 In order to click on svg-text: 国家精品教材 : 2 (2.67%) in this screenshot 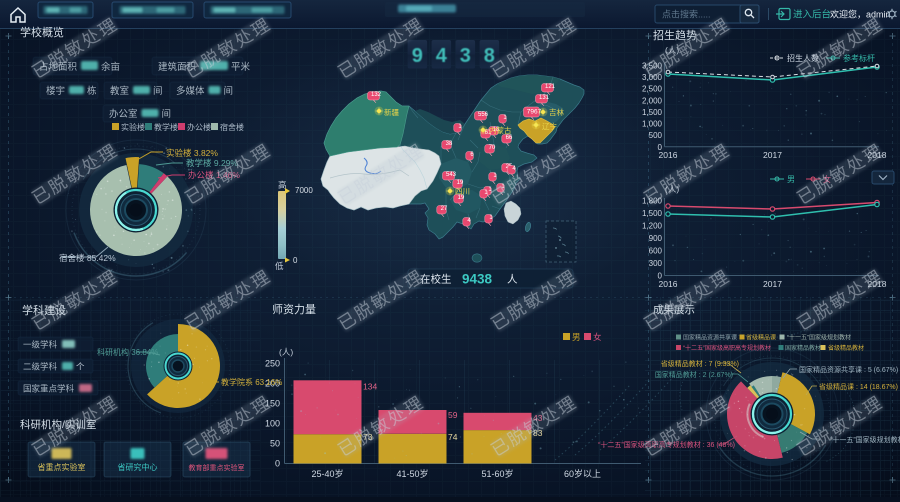, I will do `click(694, 374)`.